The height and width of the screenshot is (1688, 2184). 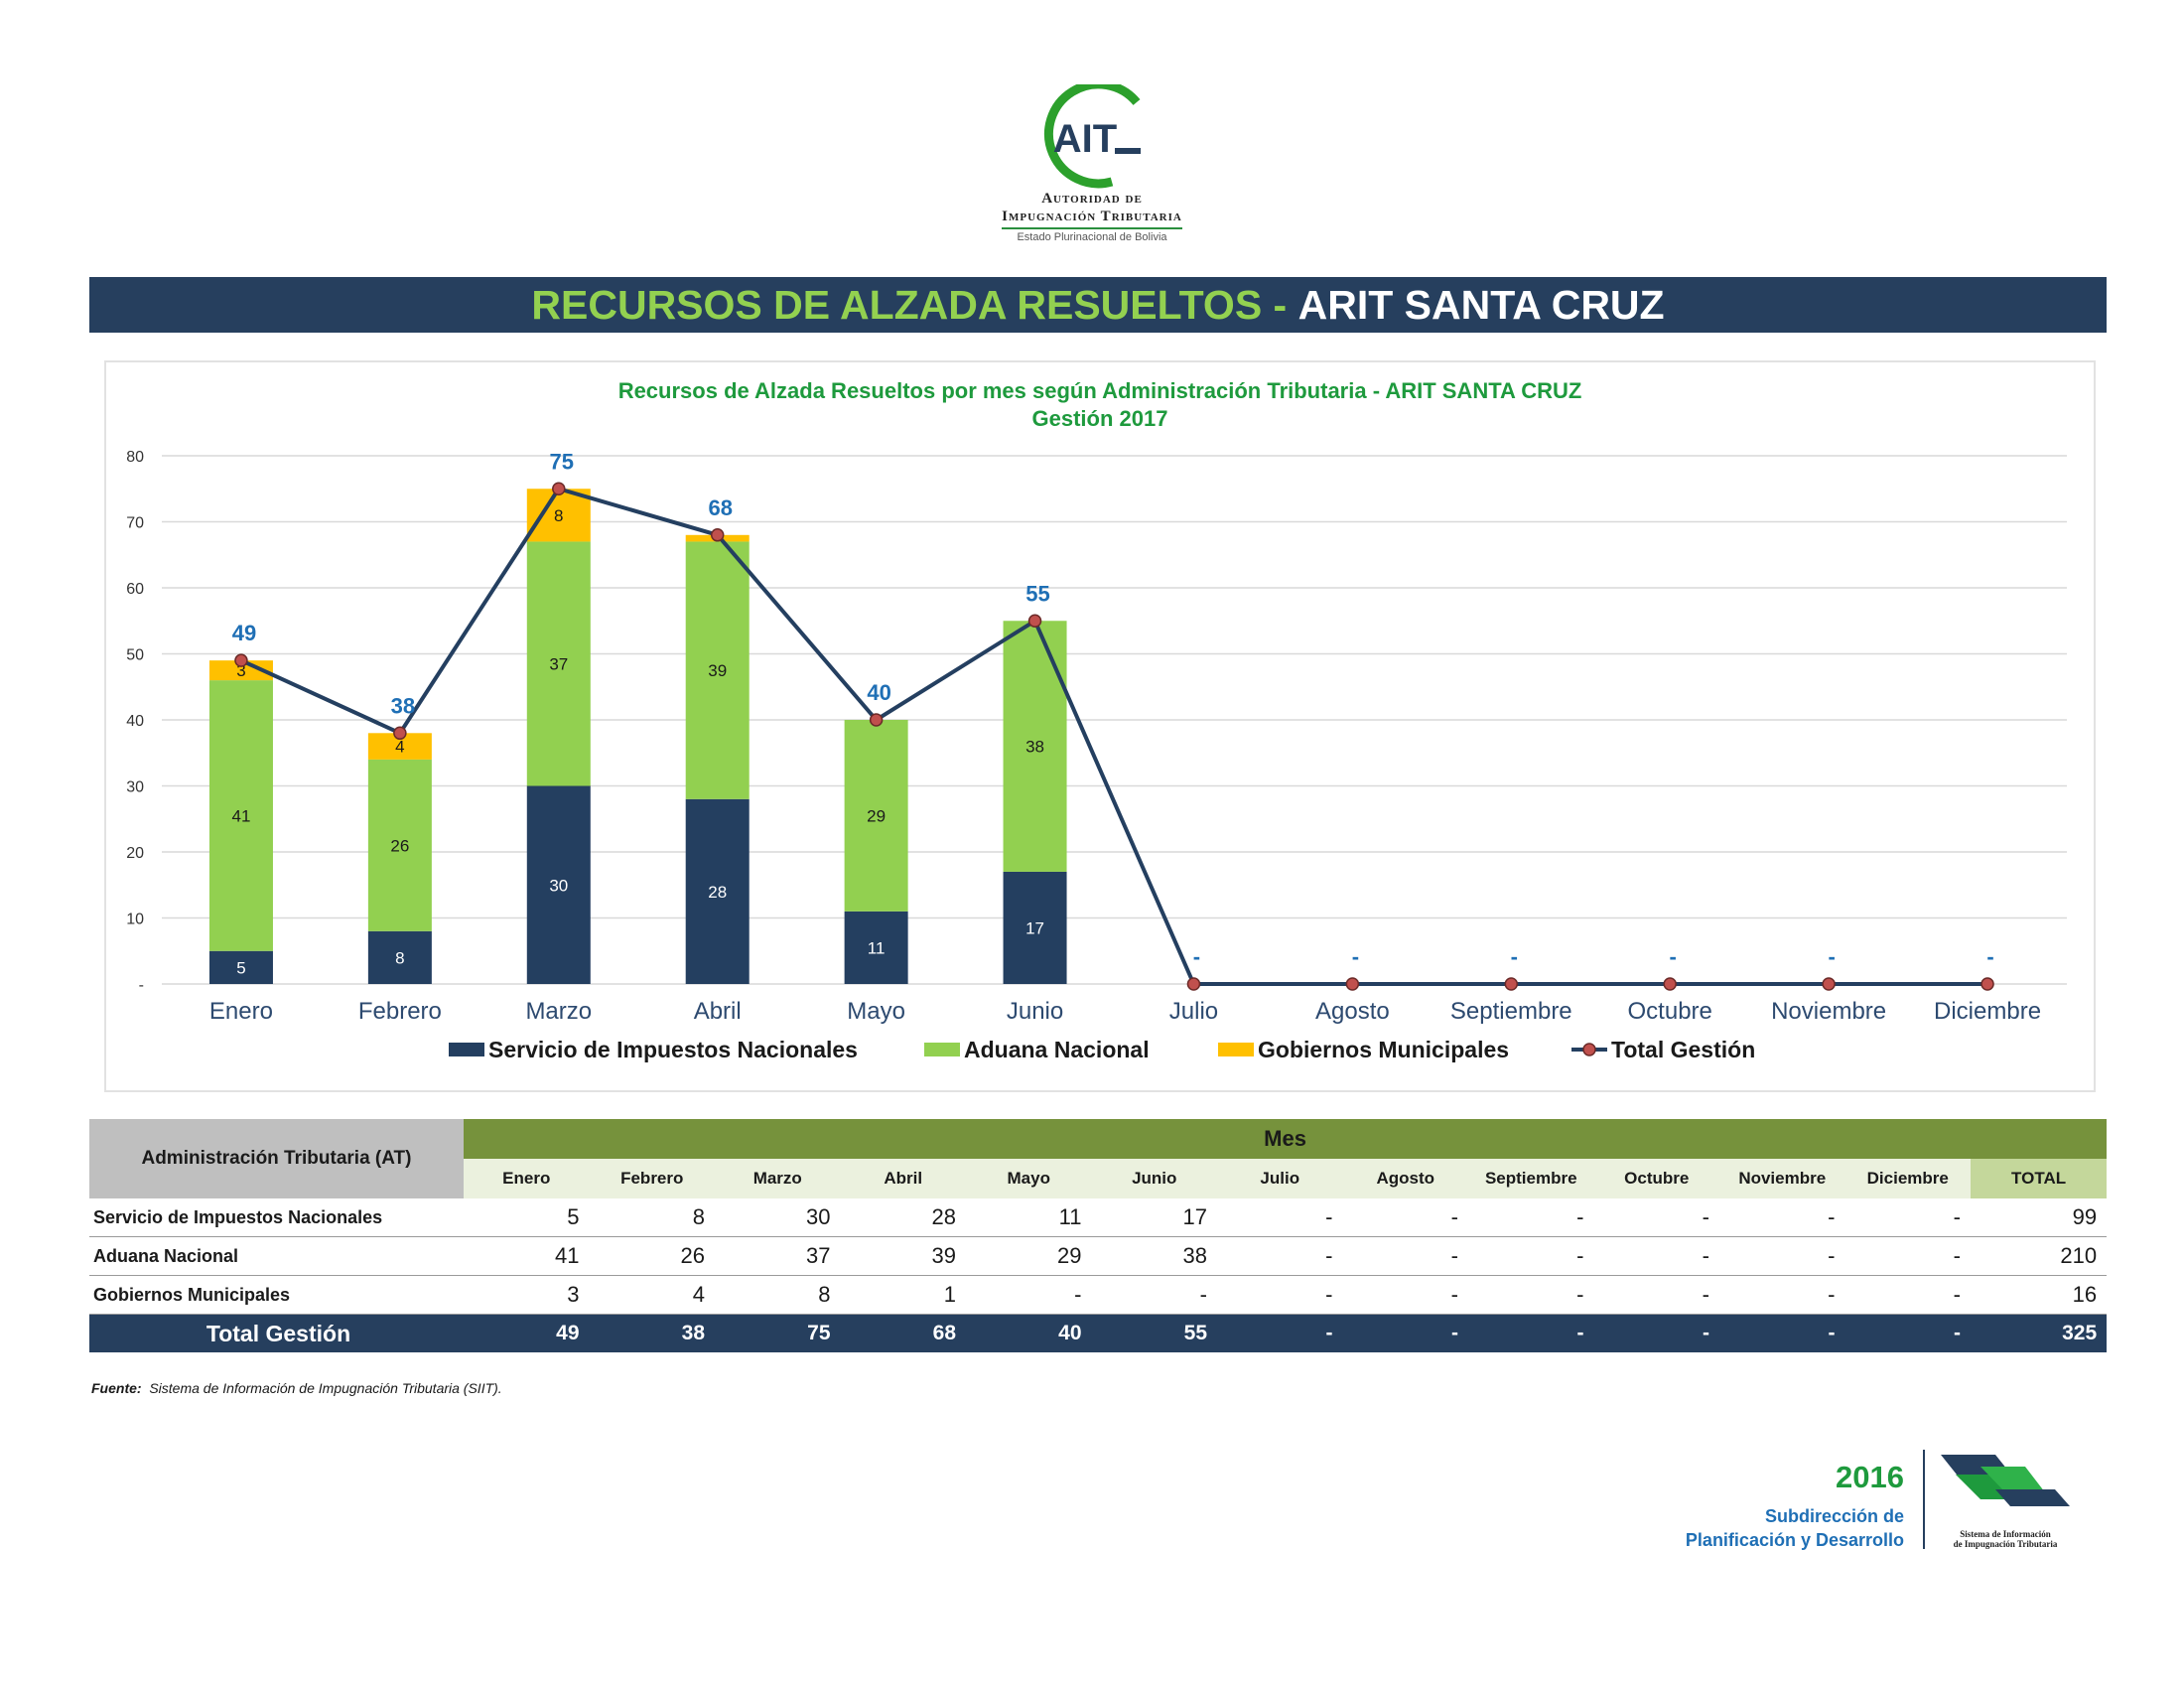 I want to click on footer-year: 2016, so click(x=1870, y=1477).